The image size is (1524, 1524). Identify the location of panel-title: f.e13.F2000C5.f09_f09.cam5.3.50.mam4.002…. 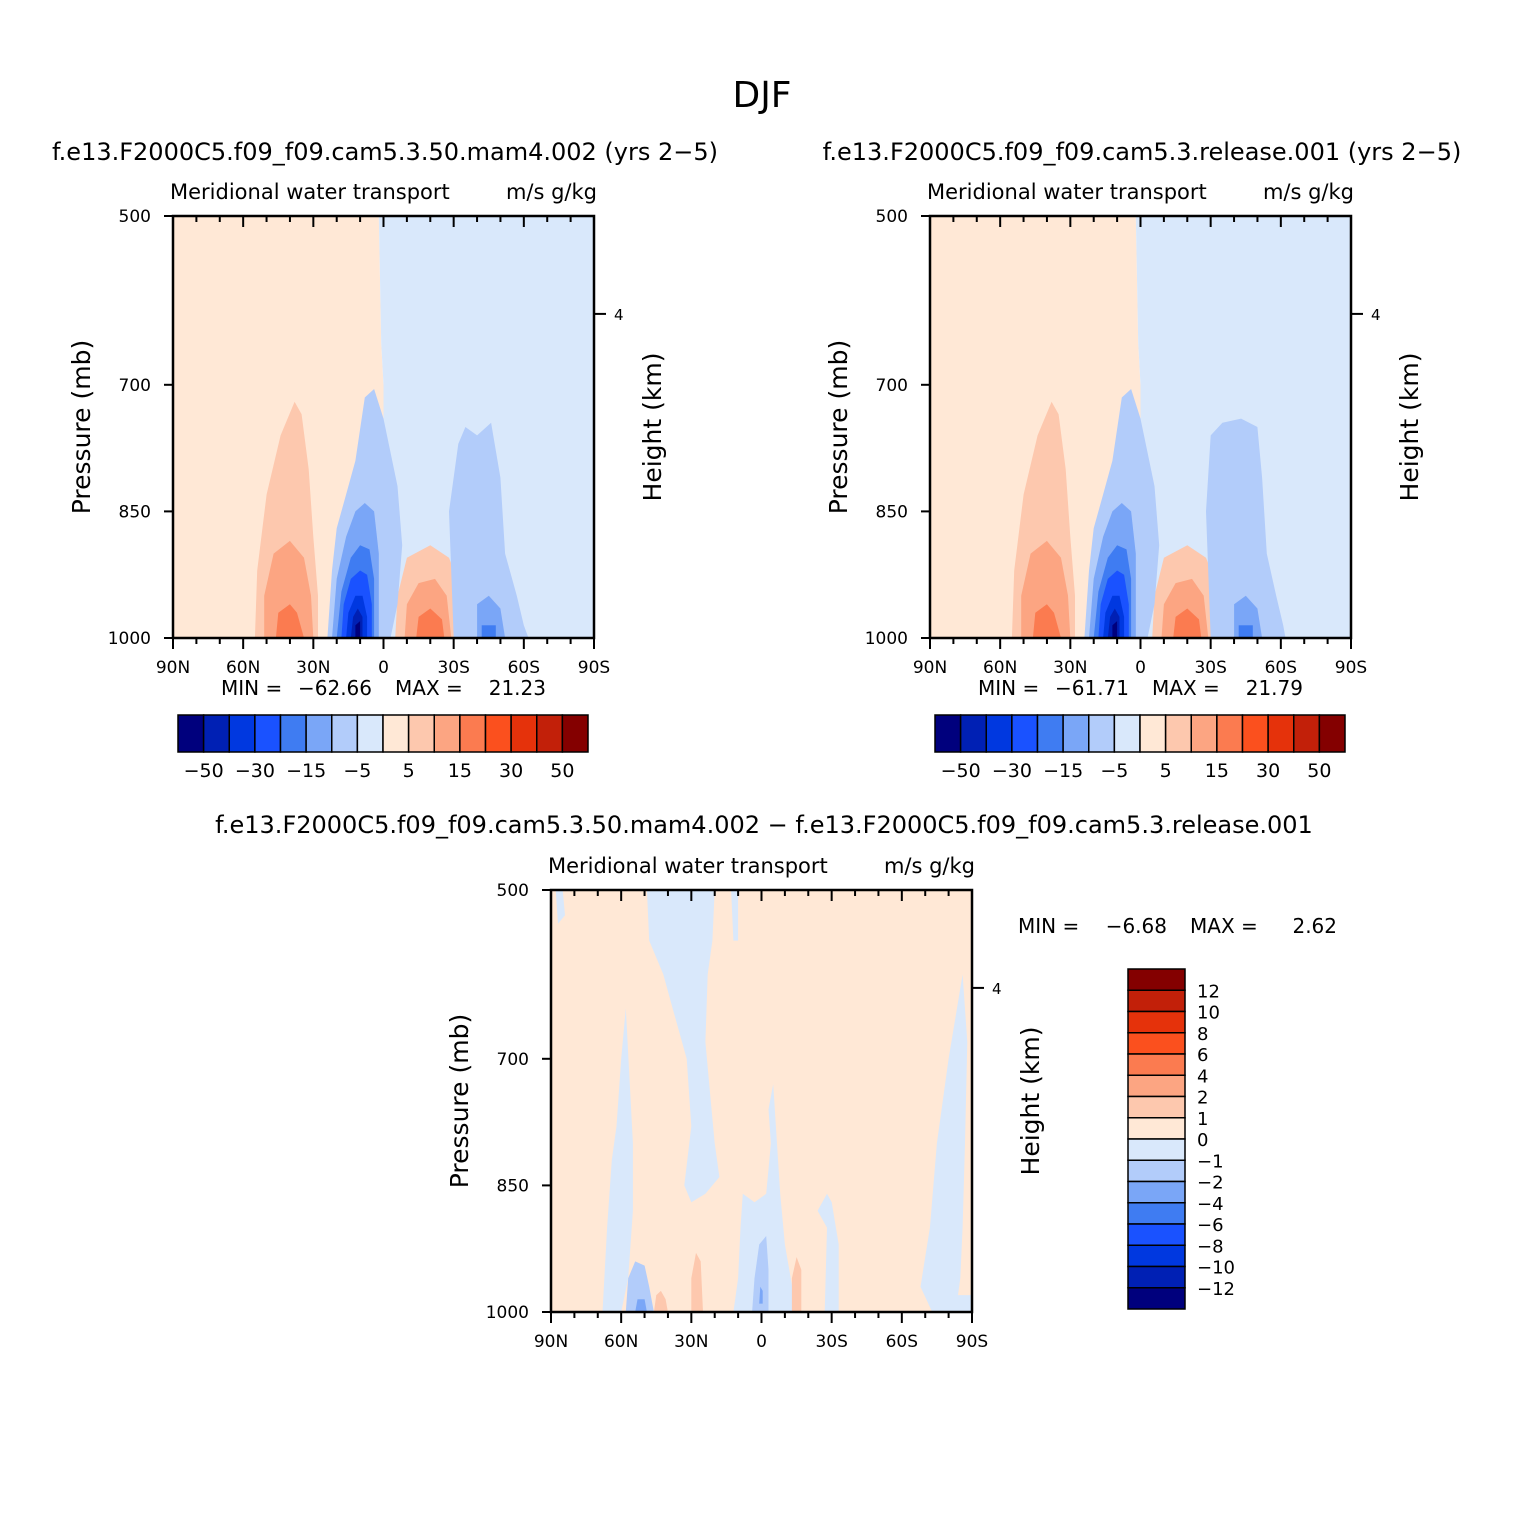
(385, 152).